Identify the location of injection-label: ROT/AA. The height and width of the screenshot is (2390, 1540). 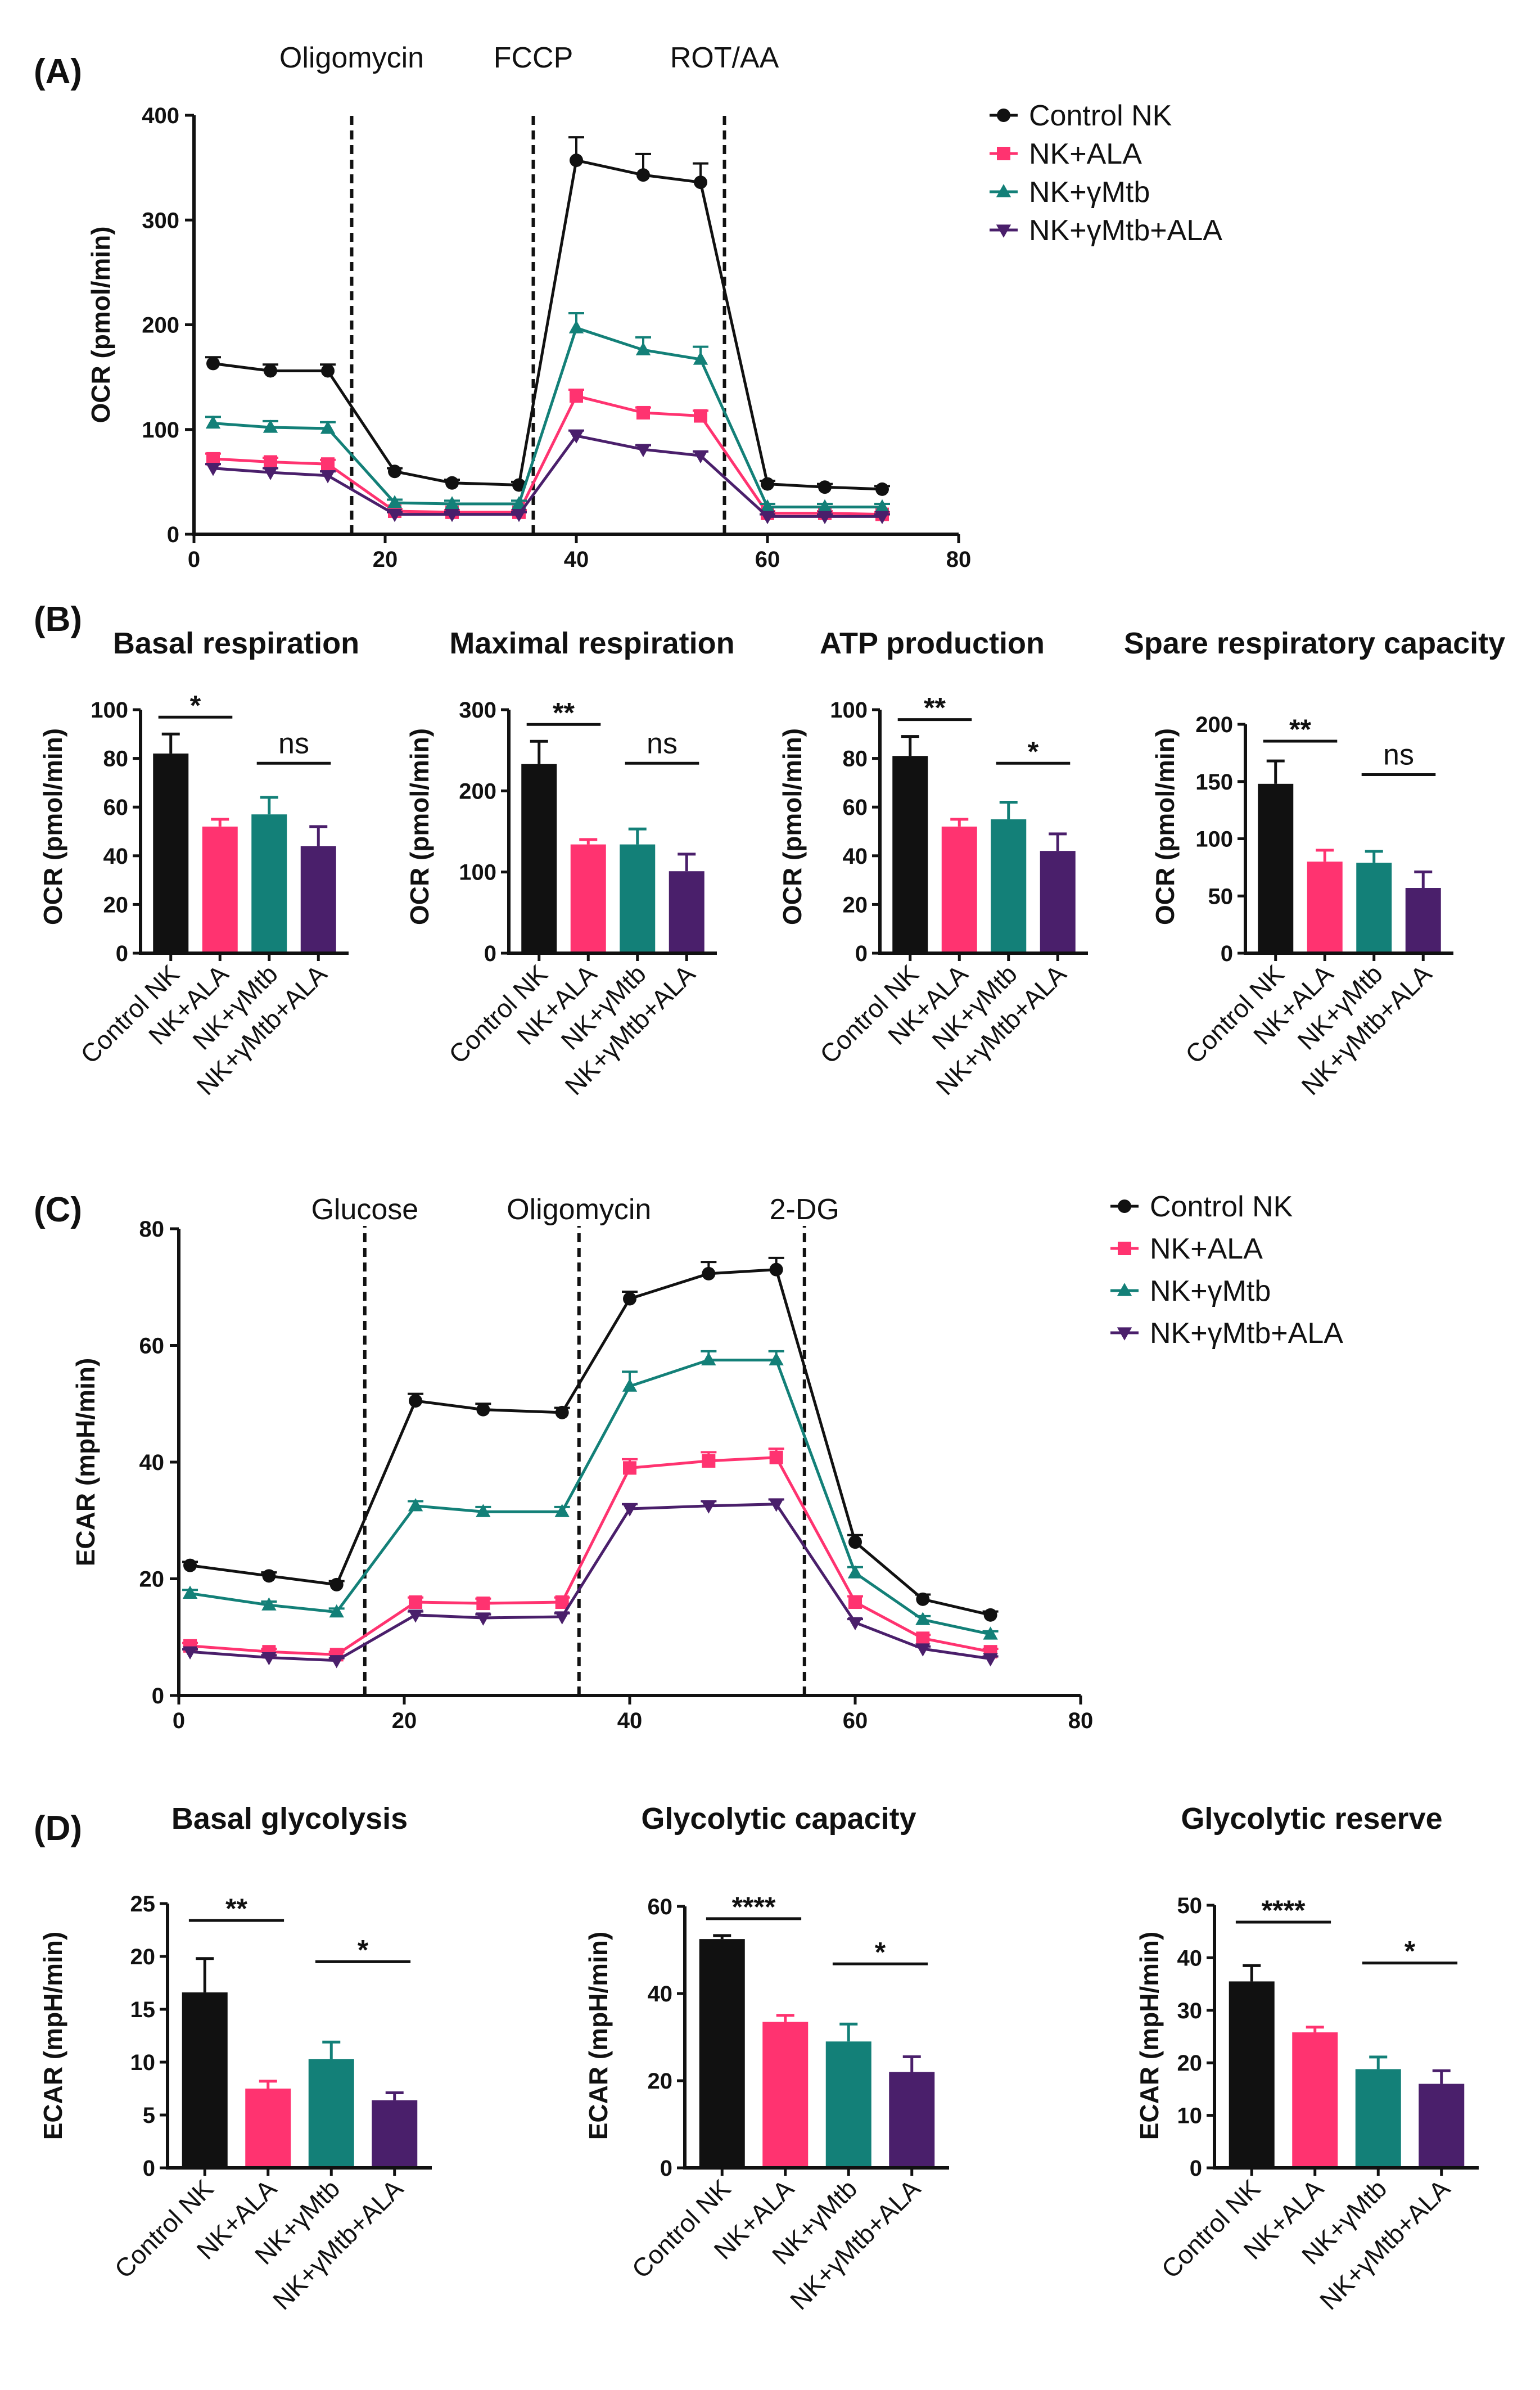
(724, 58).